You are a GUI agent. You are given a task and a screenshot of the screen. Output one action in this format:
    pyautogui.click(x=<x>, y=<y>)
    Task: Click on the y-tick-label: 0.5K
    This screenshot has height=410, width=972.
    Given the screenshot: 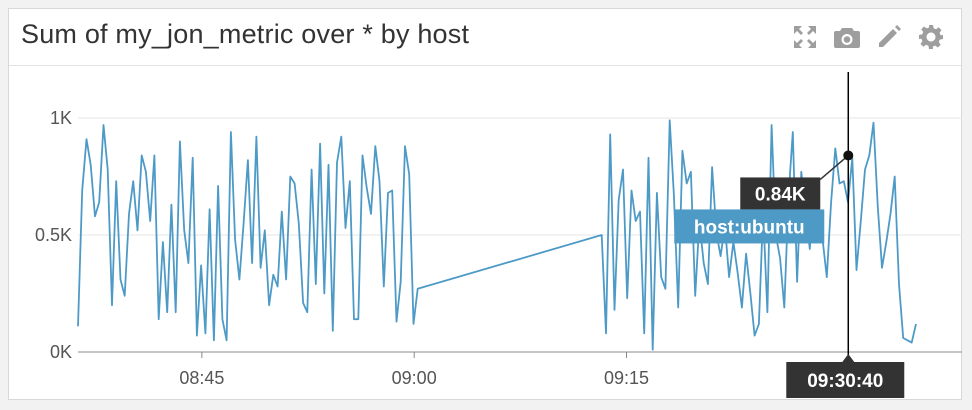 What is the action you would take?
    pyautogui.click(x=53, y=235)
    